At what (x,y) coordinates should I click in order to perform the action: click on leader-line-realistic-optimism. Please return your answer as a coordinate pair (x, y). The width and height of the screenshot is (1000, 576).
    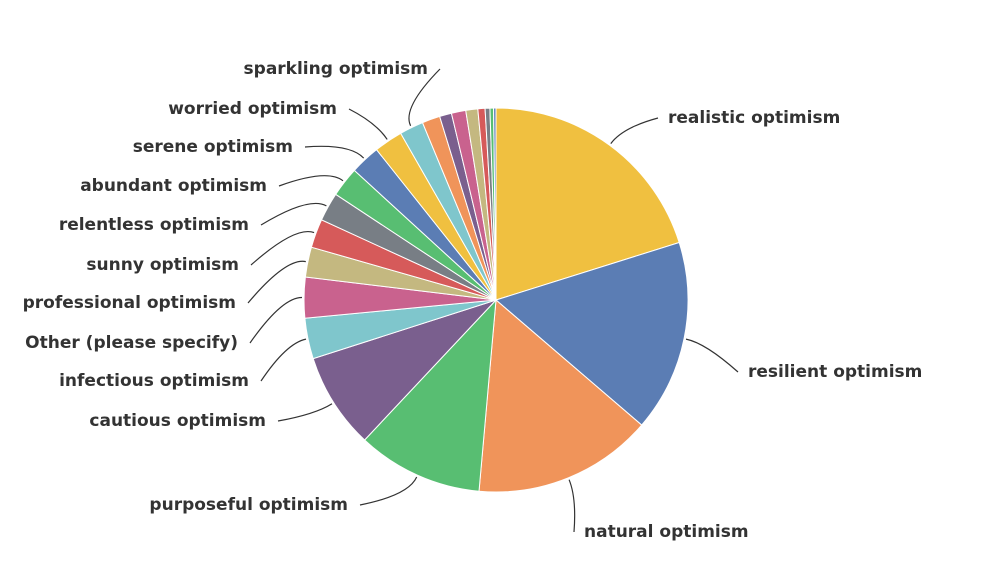
    Looking at the image, I should click on (634, 130).